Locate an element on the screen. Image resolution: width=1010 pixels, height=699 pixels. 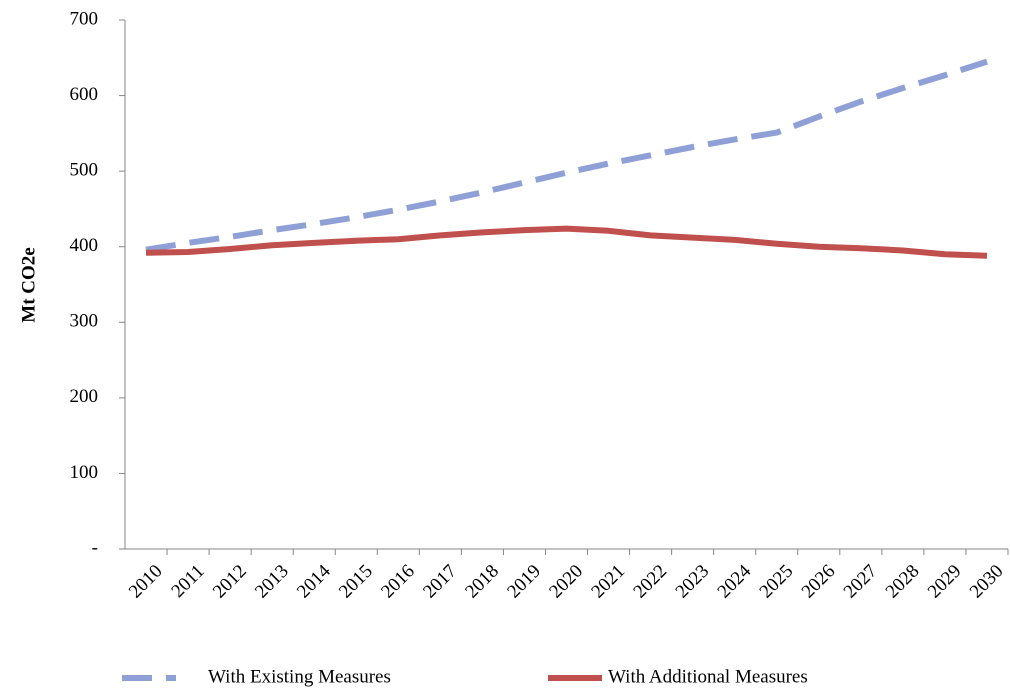
y-tick-label: 200 is located at coordinates (84, 396).